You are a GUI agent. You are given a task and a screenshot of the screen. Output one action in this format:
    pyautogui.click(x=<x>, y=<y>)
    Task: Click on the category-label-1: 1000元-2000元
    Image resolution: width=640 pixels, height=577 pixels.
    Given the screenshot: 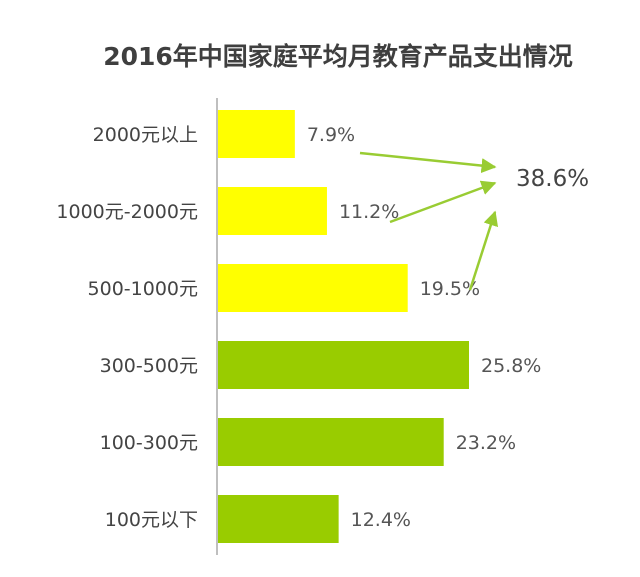 What is the action you would take?
    pyautogui.click(x=127, y=212)
    